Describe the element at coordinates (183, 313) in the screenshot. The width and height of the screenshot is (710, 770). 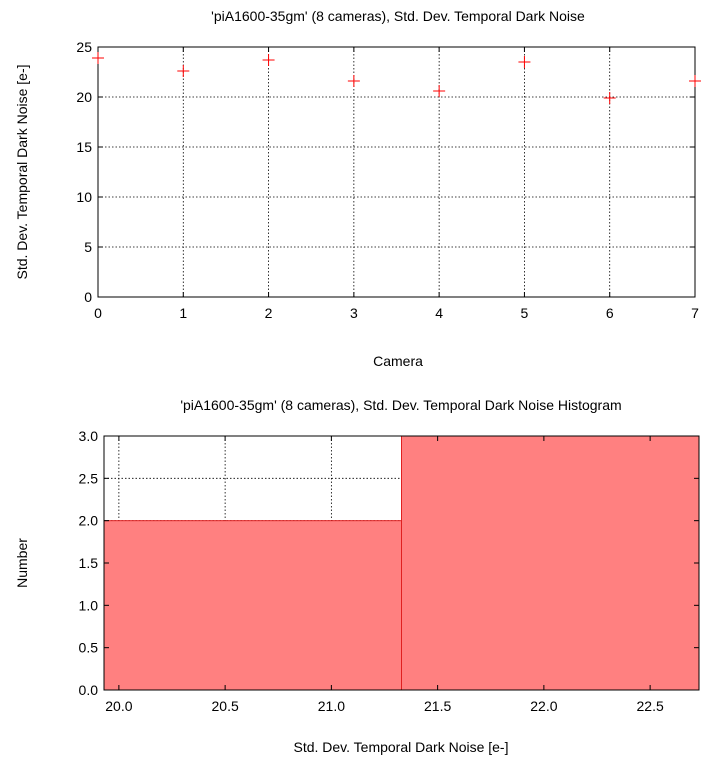
I see `x-tick-label: 1` at that location.